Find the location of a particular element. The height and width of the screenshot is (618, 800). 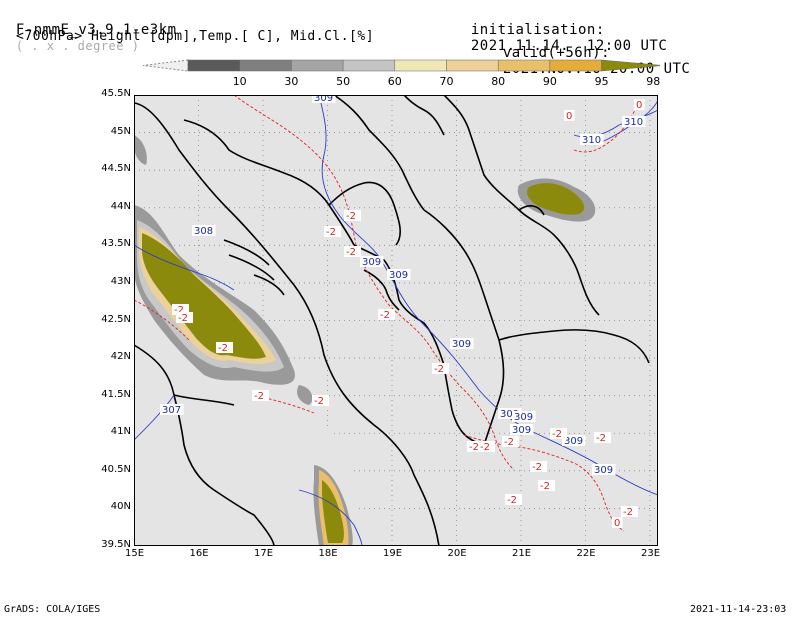

colorbar-tick-label: 50 is located at coordinates (343, 81).